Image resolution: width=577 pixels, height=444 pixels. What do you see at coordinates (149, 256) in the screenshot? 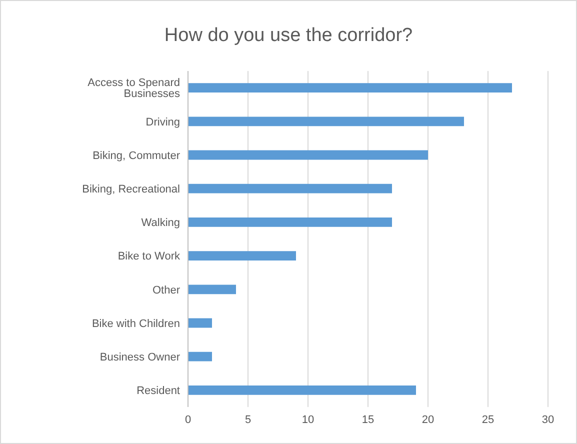
I see `y-tick-label: Bike to Work` at bounding box center [149, 256].